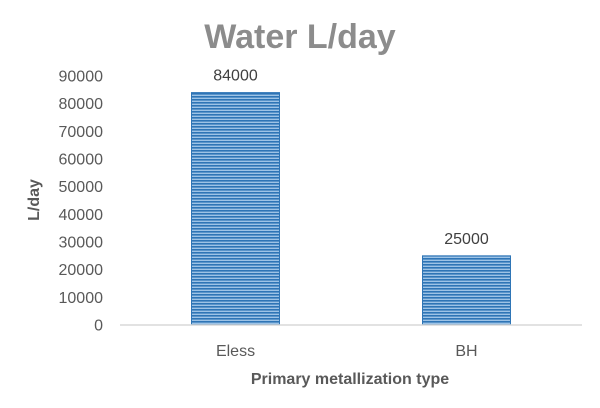 Image resolution: width=600 pixels, height=408 pixels. Describe the element at coordinates (81, 270) in the screenshot. I see `y-tick-label: 20000` at that location.